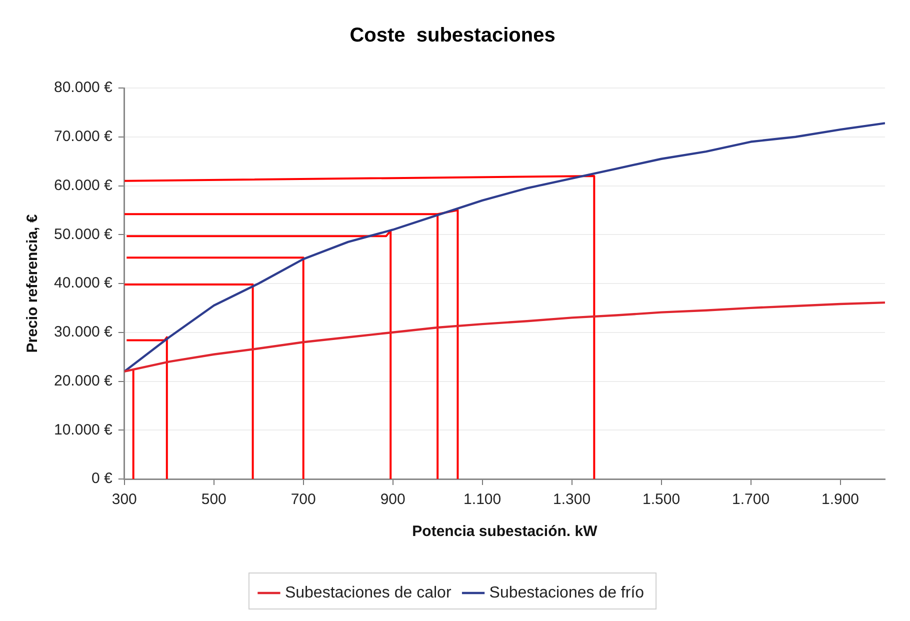  Describe the element at coordinates (840, 499) in the screenshot. I see `x-tick-label: 1.900` at that location.